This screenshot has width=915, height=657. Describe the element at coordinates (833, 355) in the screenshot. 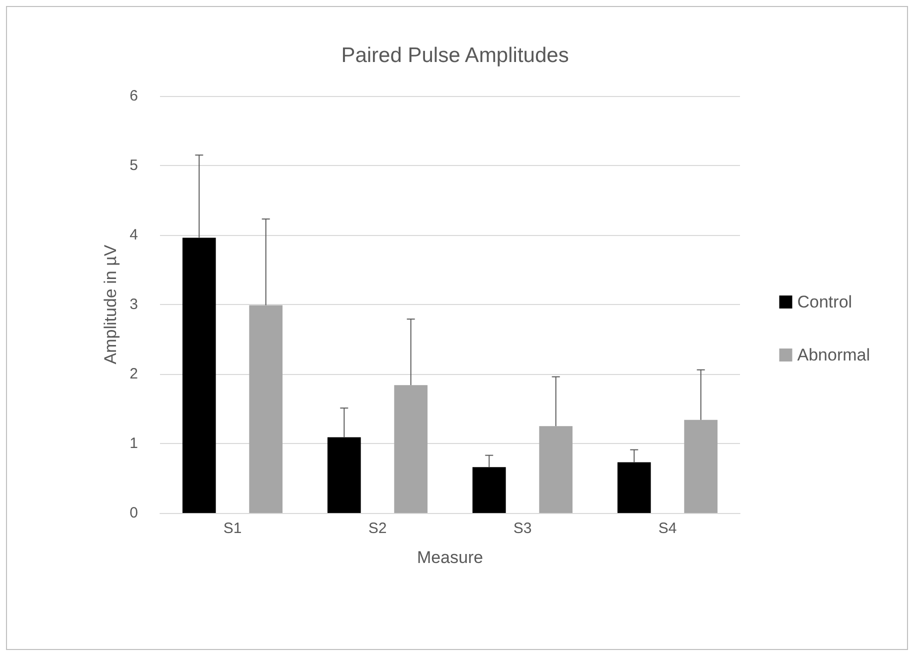

I see `legend-label: Abnormal` at that location.